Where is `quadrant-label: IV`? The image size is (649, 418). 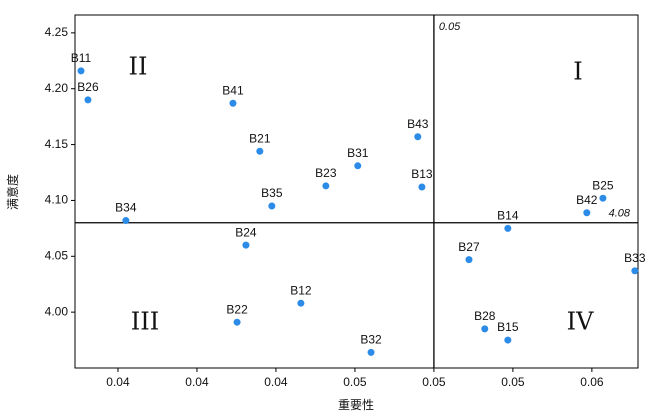 quadrant-label: IV is located at coordinates (580, 322).